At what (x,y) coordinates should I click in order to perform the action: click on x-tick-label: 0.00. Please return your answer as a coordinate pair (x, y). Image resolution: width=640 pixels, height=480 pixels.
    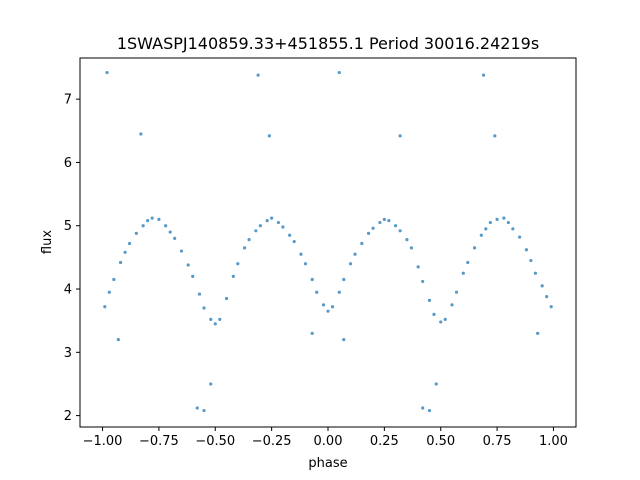
    Looking at the image, I should click on (328, 441).